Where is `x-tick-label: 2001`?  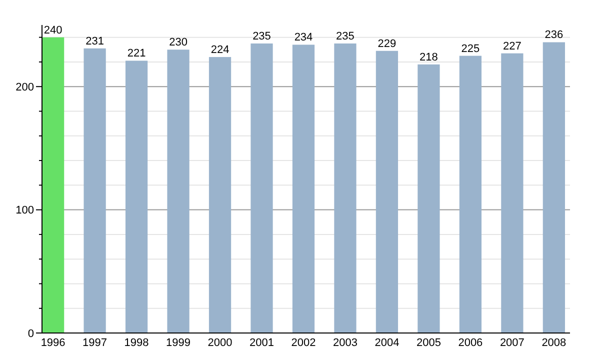
x-tick-label: 2001 is located at coordinates (262, 343).